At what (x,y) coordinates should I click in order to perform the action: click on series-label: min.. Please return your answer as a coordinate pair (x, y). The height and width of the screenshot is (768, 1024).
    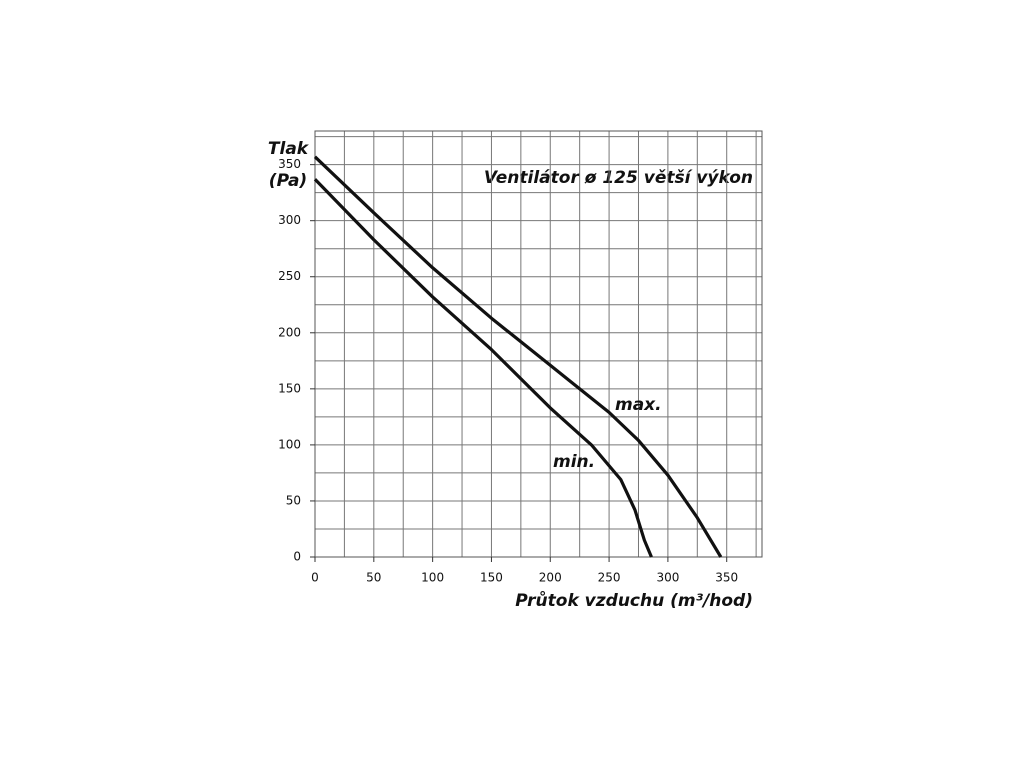
    Looking at the image, I should click on (574, 462).